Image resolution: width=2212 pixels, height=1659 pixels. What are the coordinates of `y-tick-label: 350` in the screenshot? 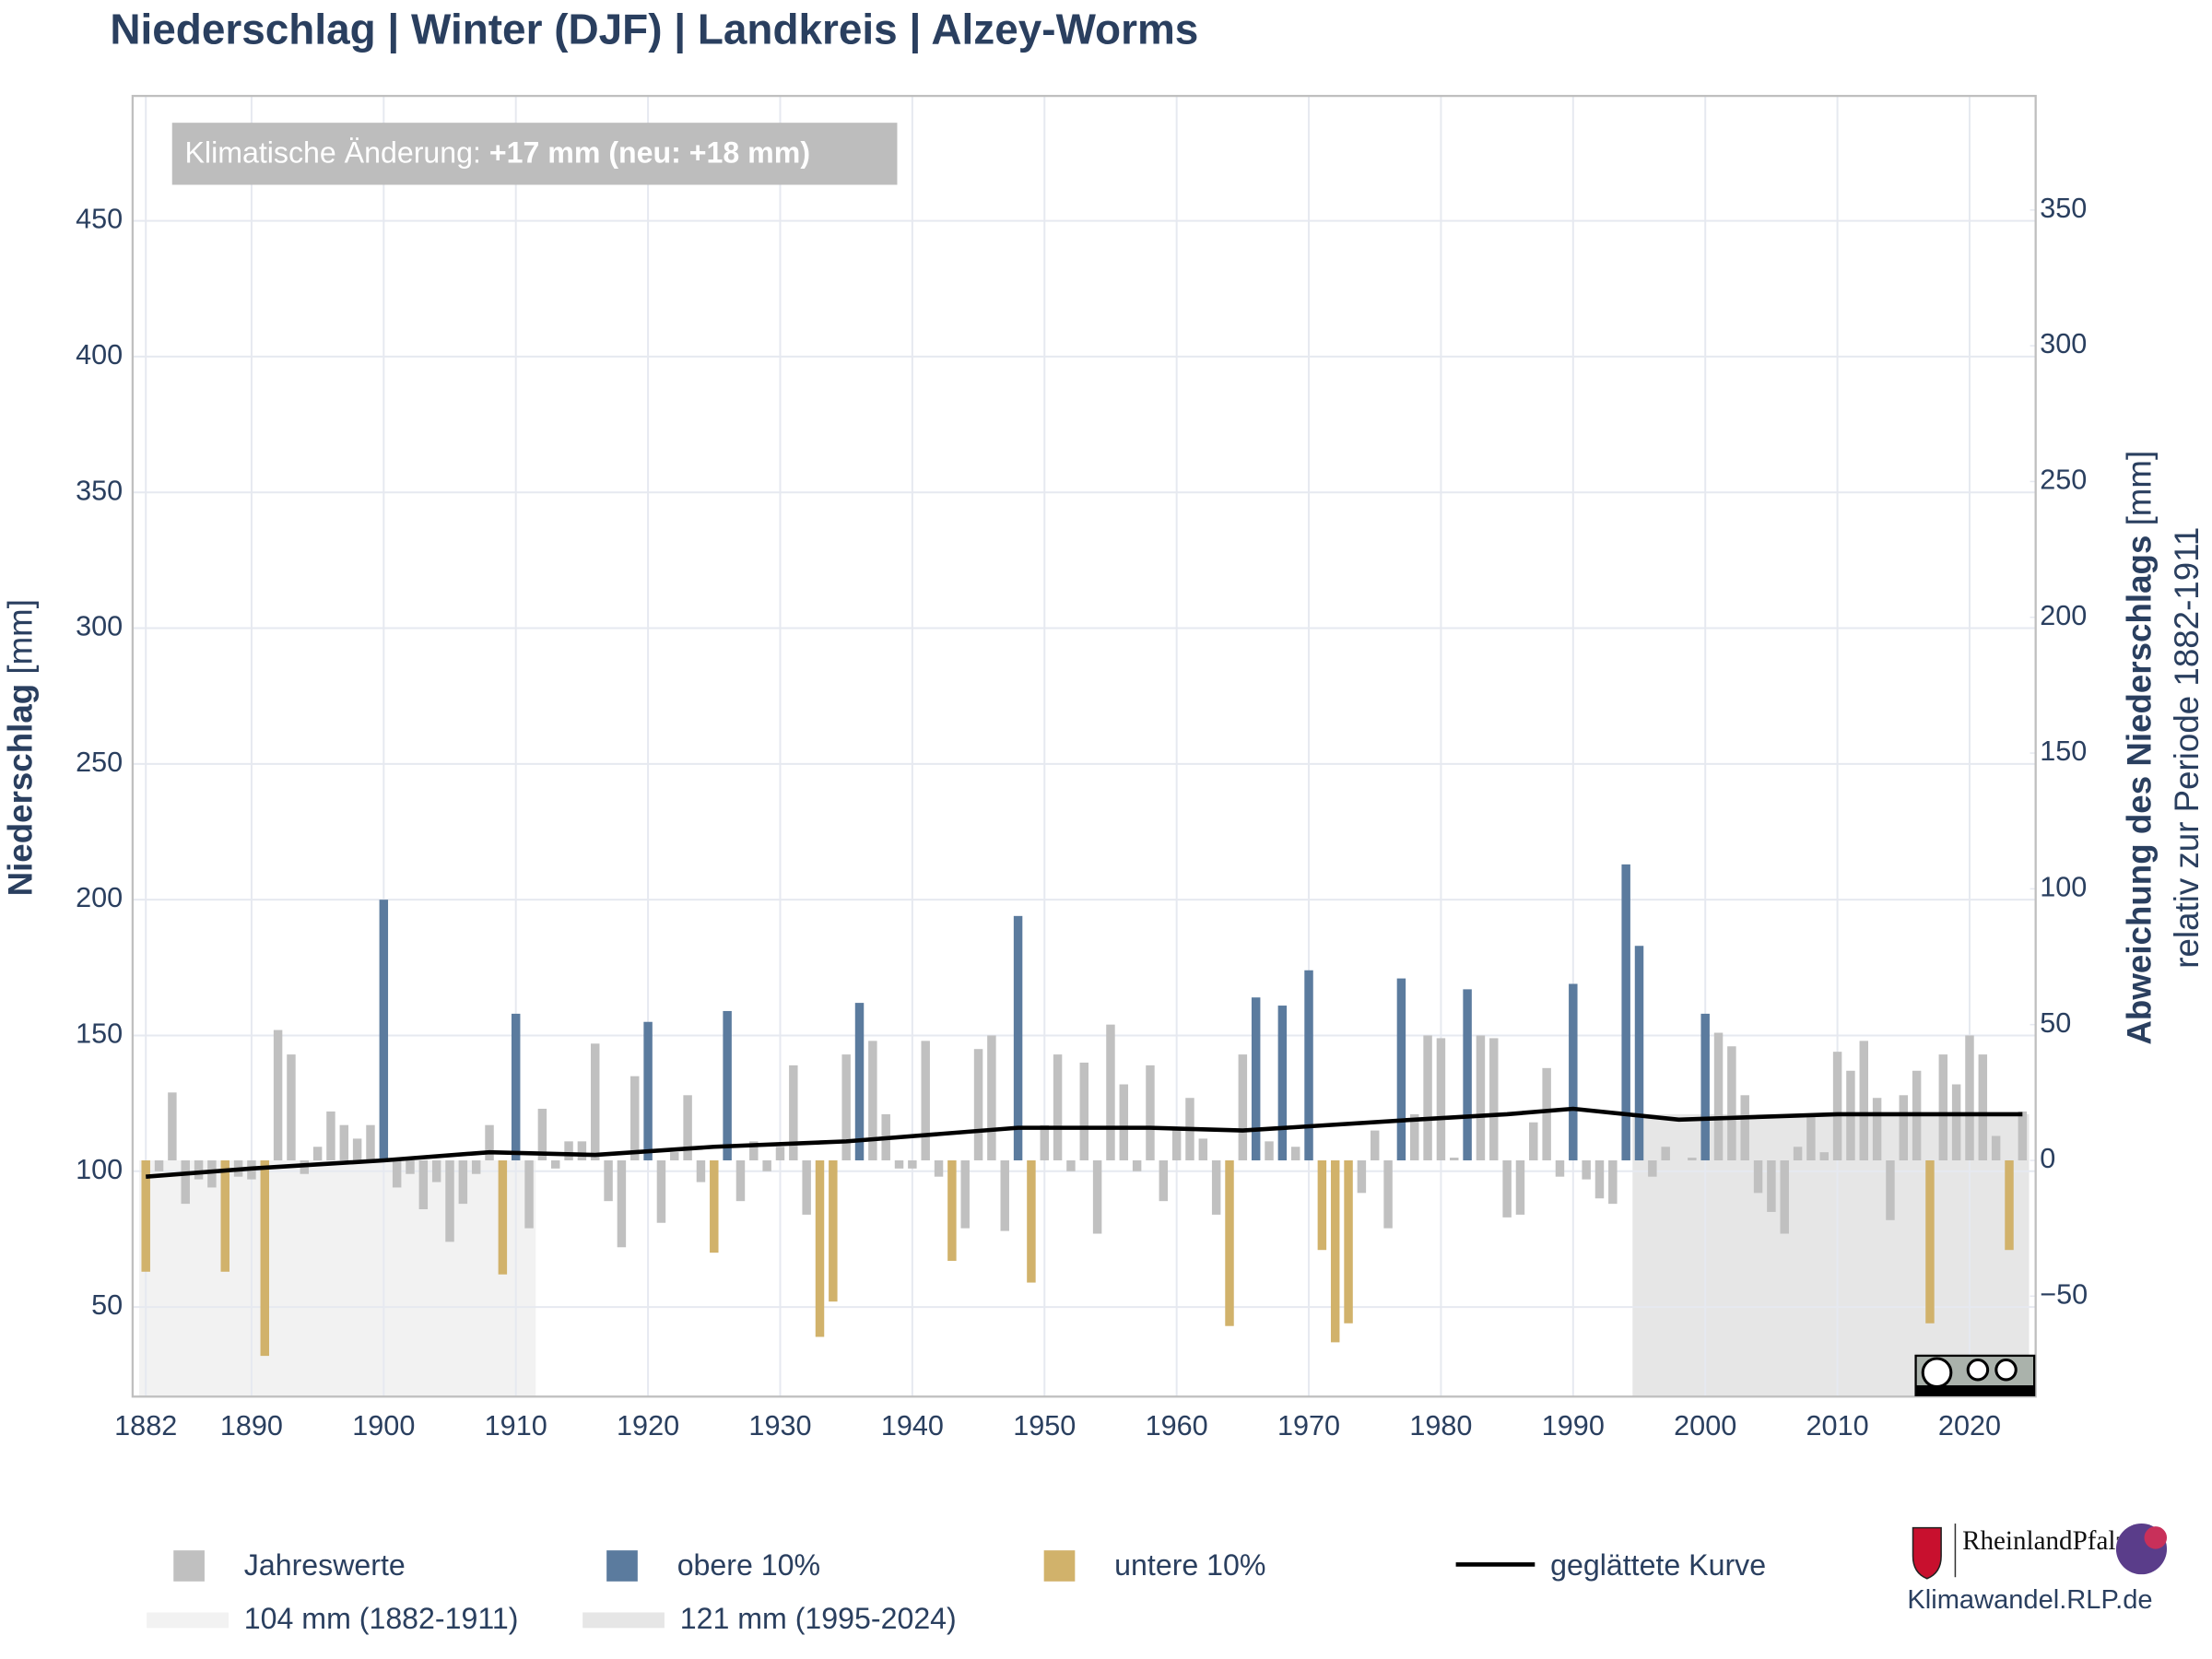 It's located at (99, 490).